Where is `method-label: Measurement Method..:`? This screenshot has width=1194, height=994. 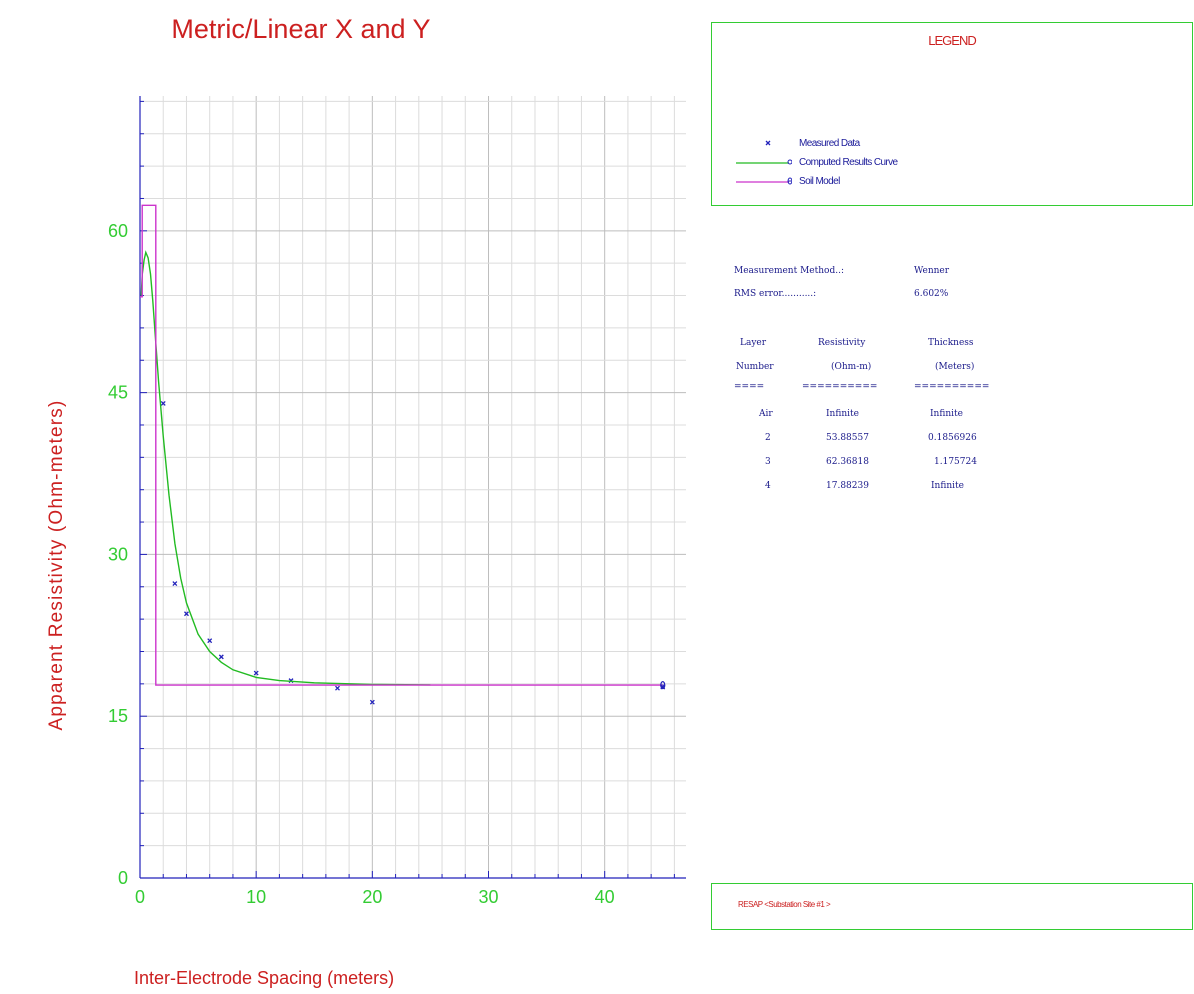 method-label: Measurement Method..: is located at coordinates (789, 271).